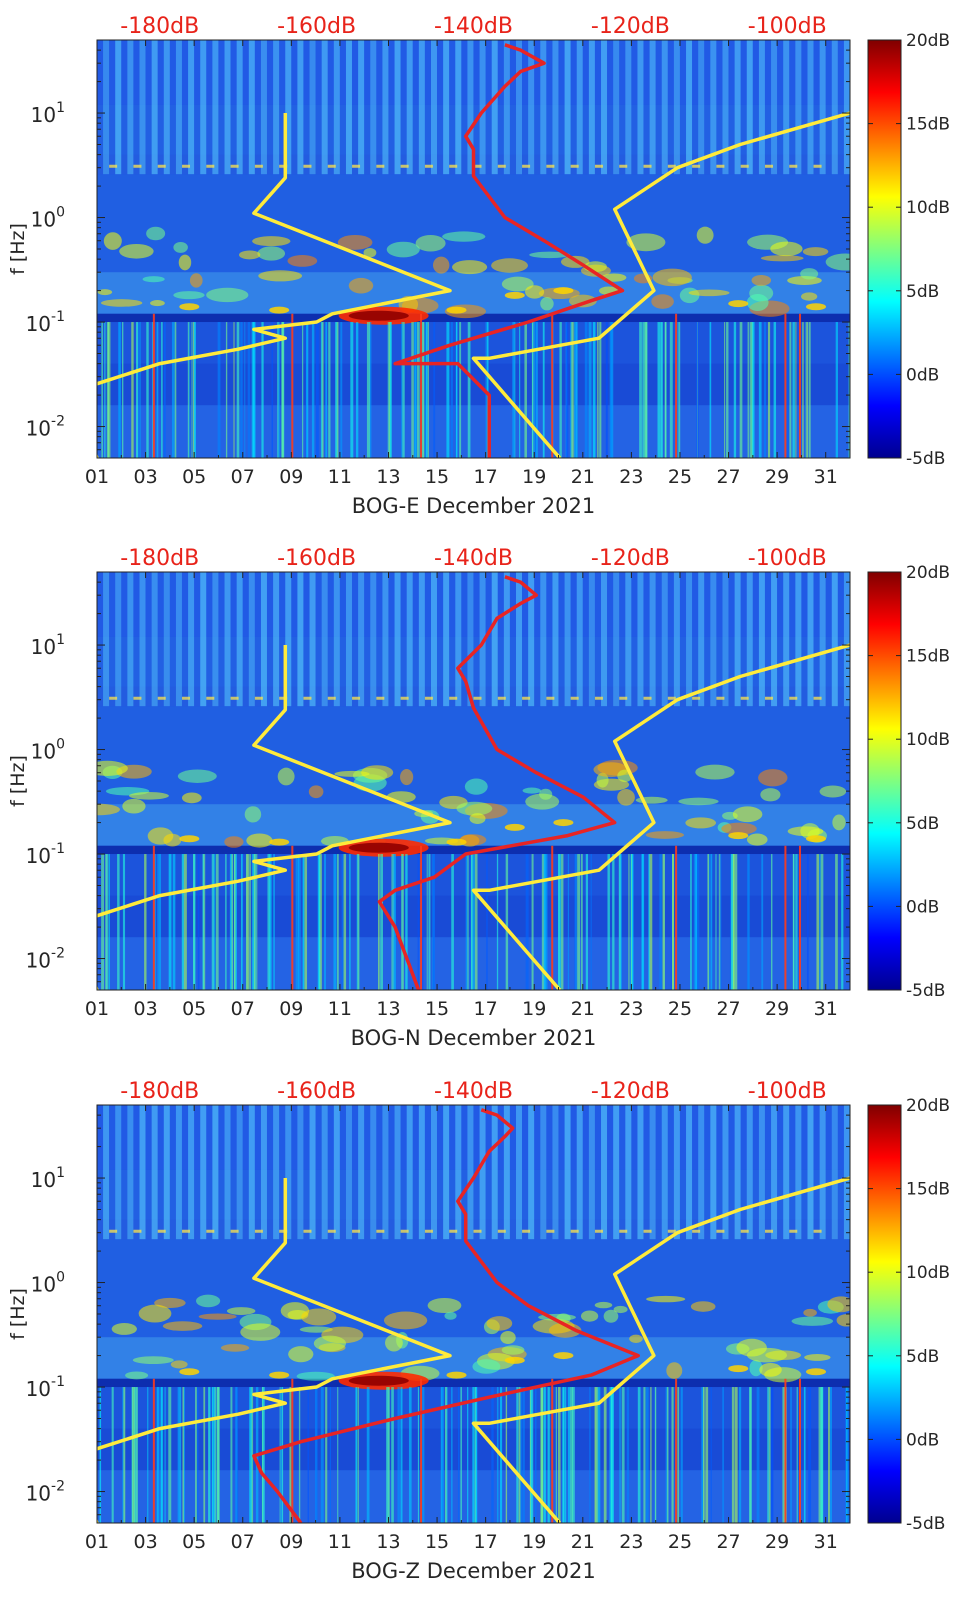  I want to click on x-axis-label: BOG-E December 2021, so click(473, 506).